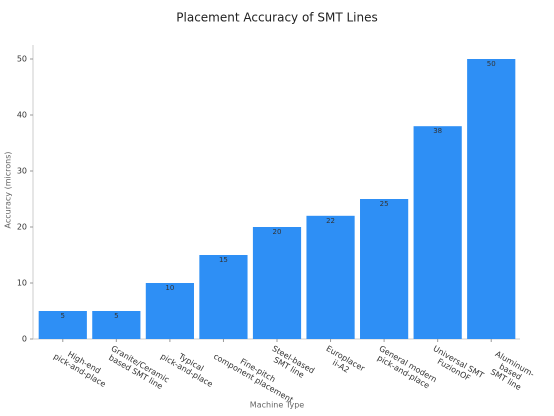 The width and height of the screenshot is (554, 416). What do you see at coordinates (277, 405) in the screenshot?
I see `x-axis-label: Machine Type` at bounding box center [277, 405].